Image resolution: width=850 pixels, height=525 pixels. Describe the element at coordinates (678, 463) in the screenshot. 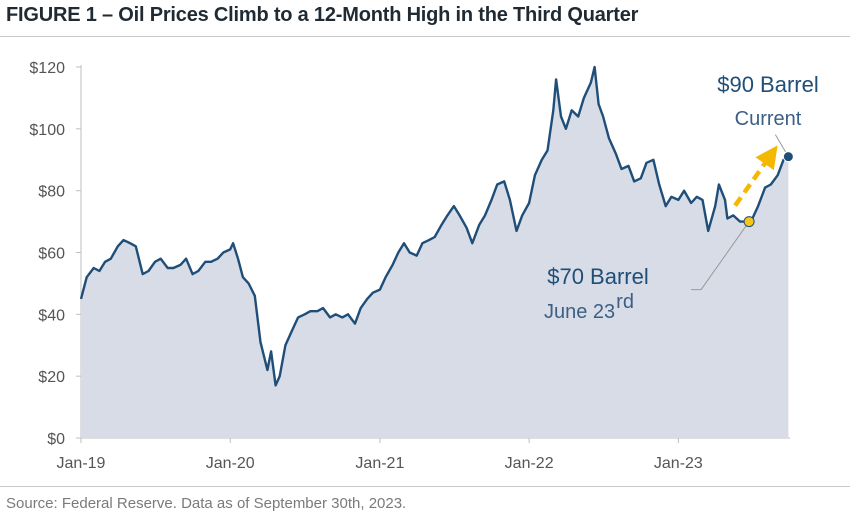

I see `x-tick-label: Jan-23` at that location.